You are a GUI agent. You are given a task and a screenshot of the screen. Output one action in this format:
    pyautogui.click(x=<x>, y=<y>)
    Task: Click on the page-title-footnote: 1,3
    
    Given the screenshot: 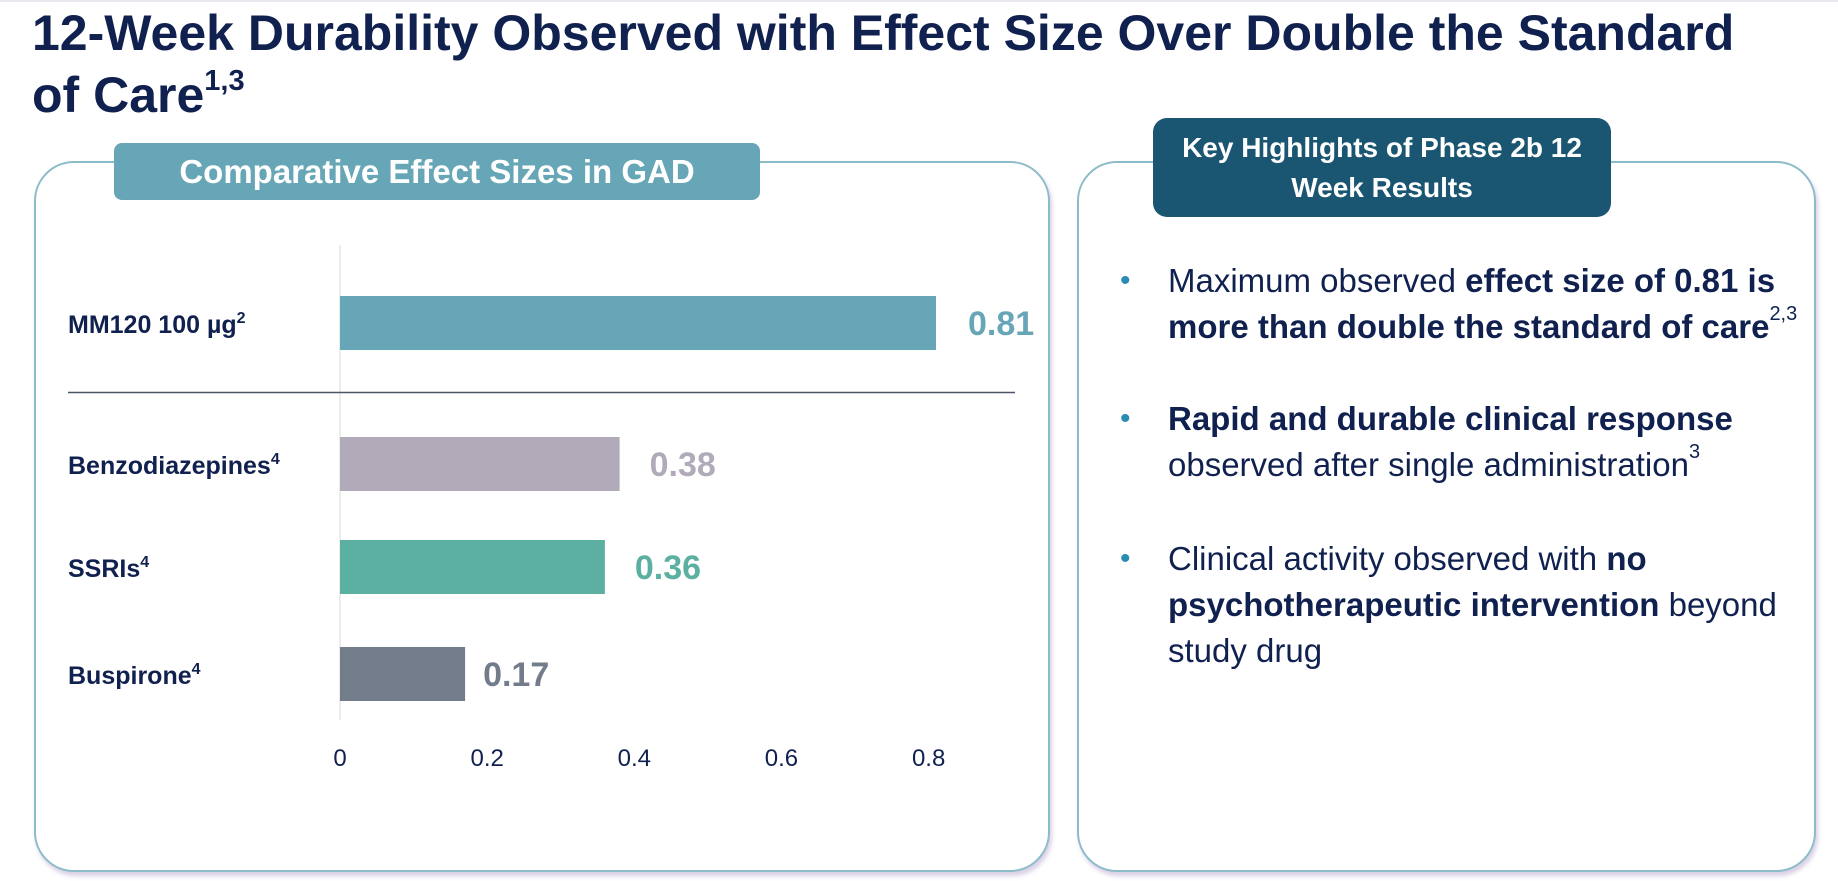 What is the action you would take?
    pyautogui.click(x=224, y=81)
    